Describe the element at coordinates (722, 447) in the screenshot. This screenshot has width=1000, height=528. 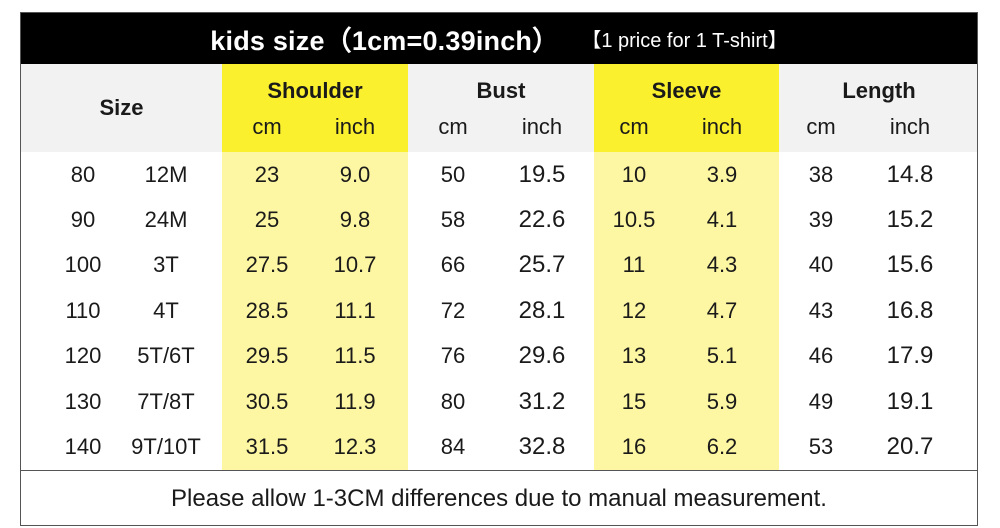
I see `table-cell: 6.2` at that location.